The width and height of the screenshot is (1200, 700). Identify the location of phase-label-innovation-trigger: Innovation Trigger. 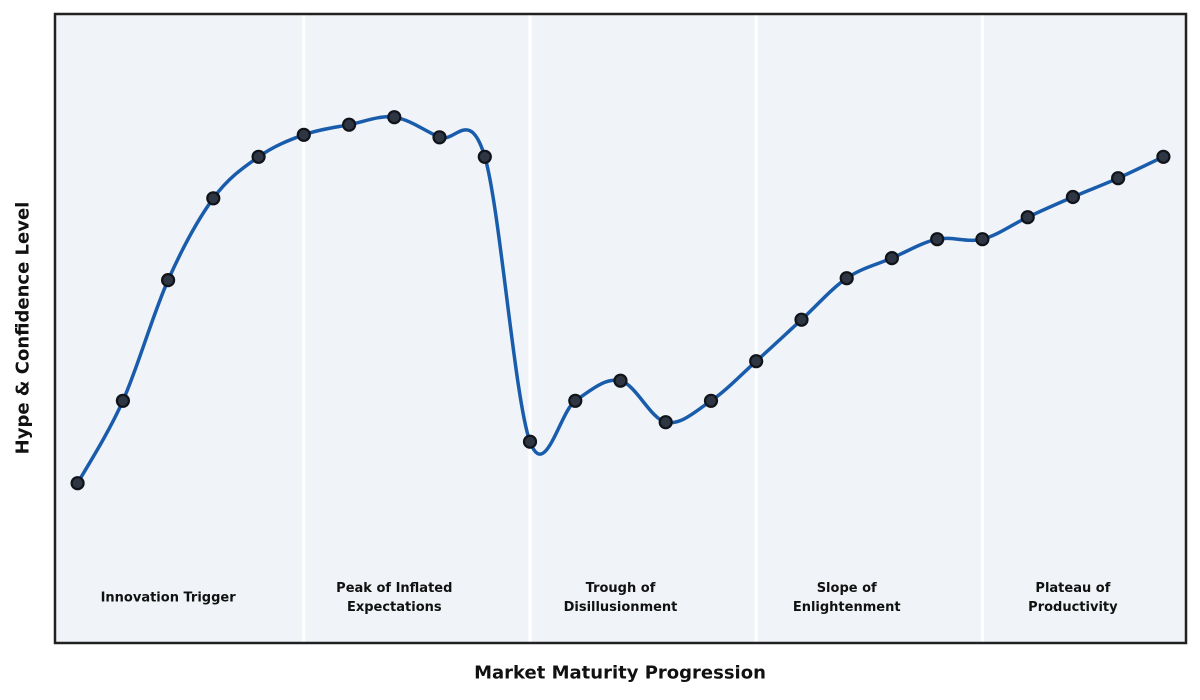
(169, 598).